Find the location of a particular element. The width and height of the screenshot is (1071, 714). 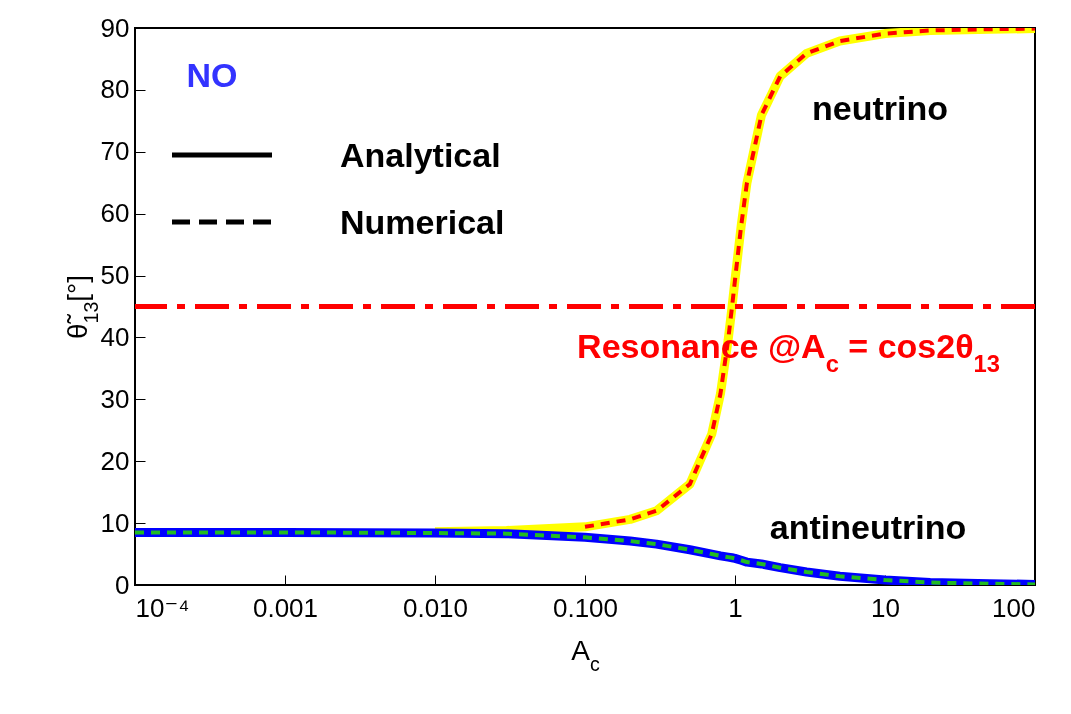

y-tick-label: 50 is located at coordinates (115, 275).